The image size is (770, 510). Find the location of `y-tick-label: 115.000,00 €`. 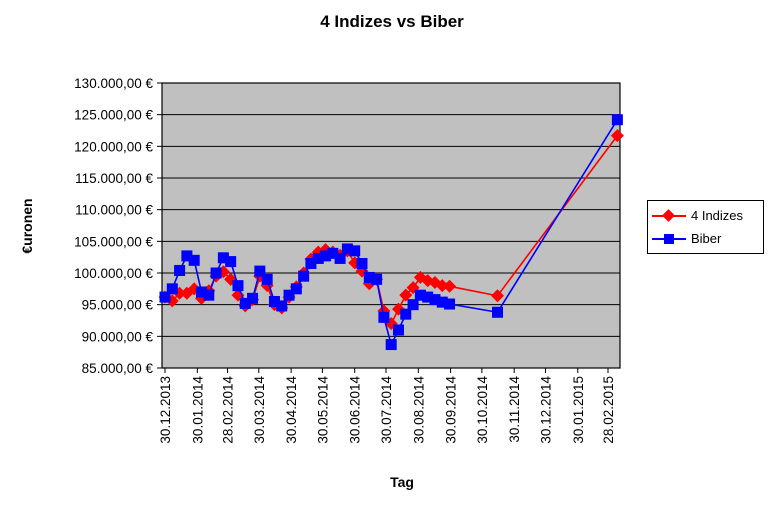

y-tick-label: 115.000,00 € is located at coordinates (114, 178).